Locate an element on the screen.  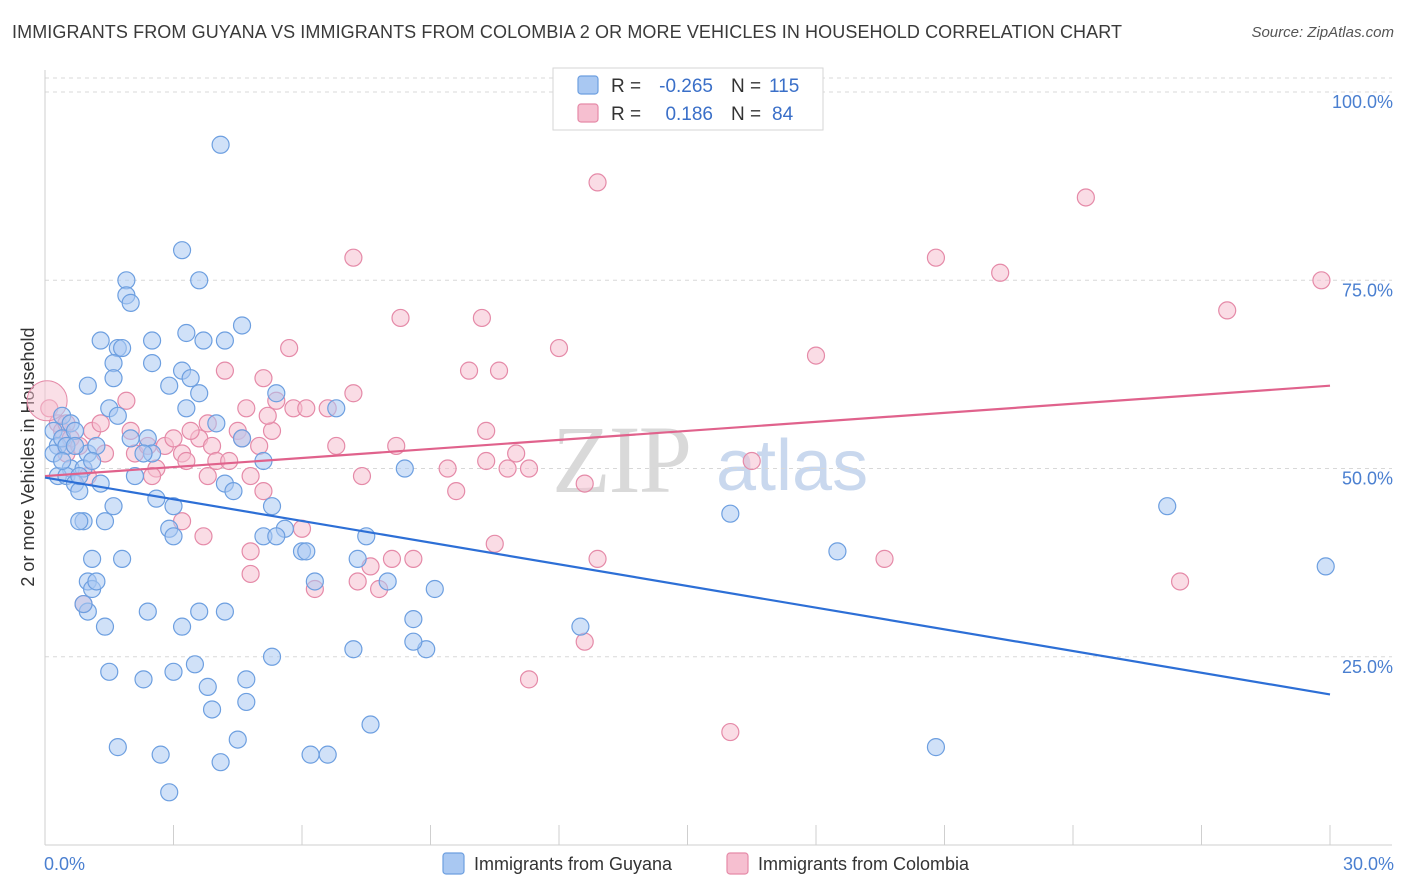
x-tick-label-max: 30.0% is located at coordinates (1368, 864).